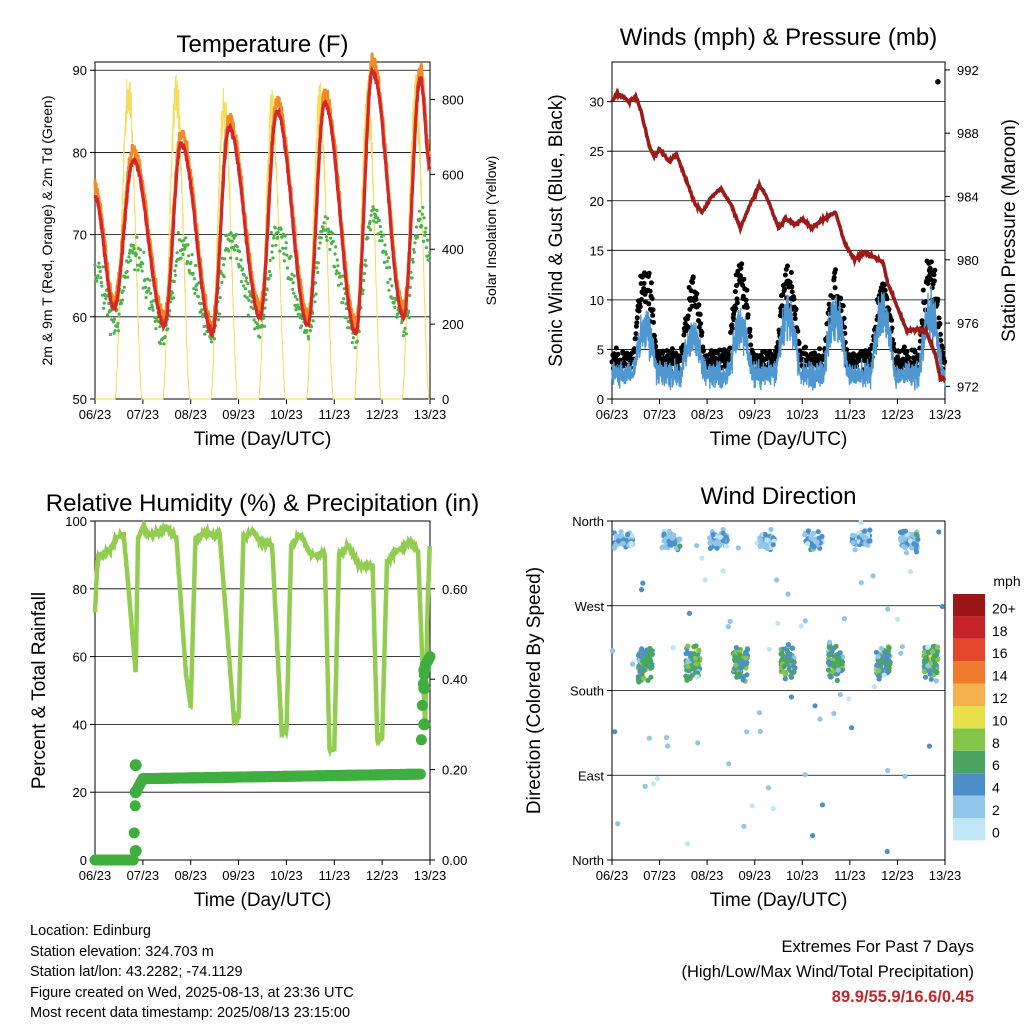 Image resolution: width=1024 pixels, height=1024 pixels. I want to click on wind-ytick-label: 15, so click(597, 250).